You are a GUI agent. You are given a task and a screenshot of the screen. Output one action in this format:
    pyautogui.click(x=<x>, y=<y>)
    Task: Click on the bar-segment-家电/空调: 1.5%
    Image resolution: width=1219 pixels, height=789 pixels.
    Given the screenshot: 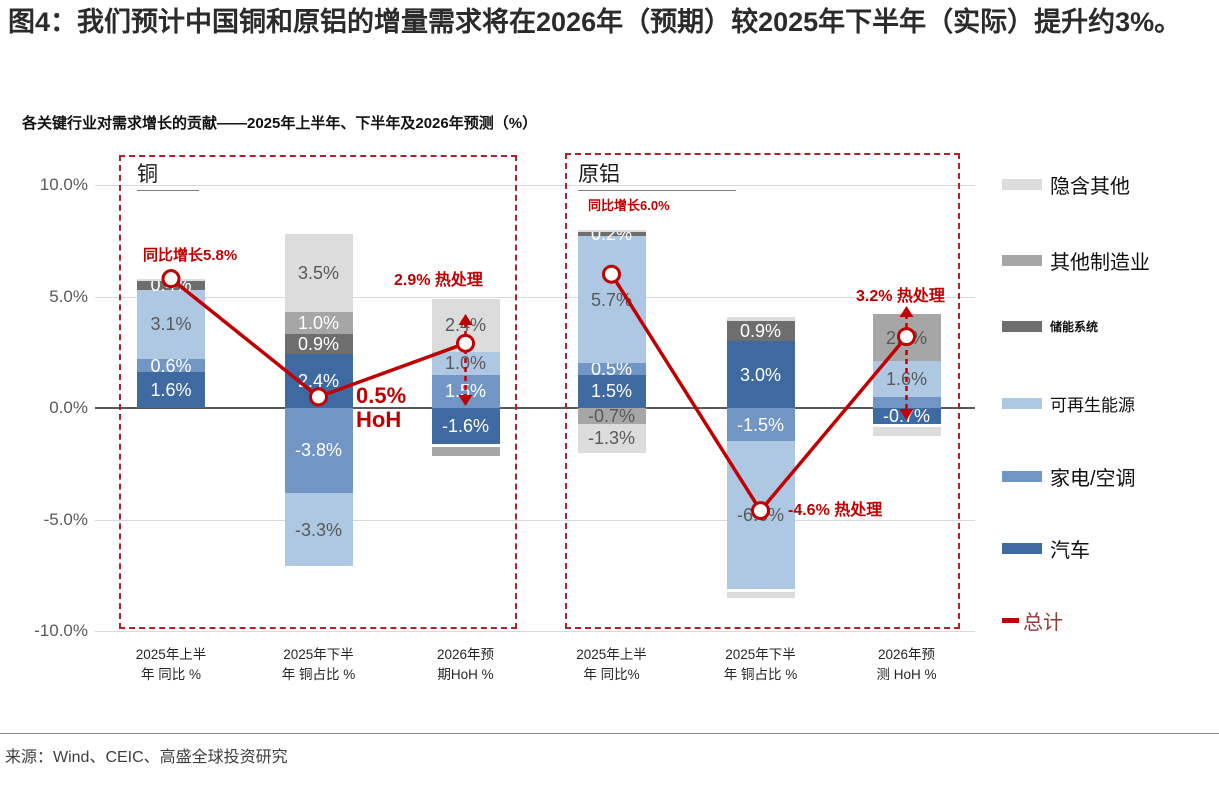 What is the action you would take?
    pyautogui.click(x=465, y=391)
    